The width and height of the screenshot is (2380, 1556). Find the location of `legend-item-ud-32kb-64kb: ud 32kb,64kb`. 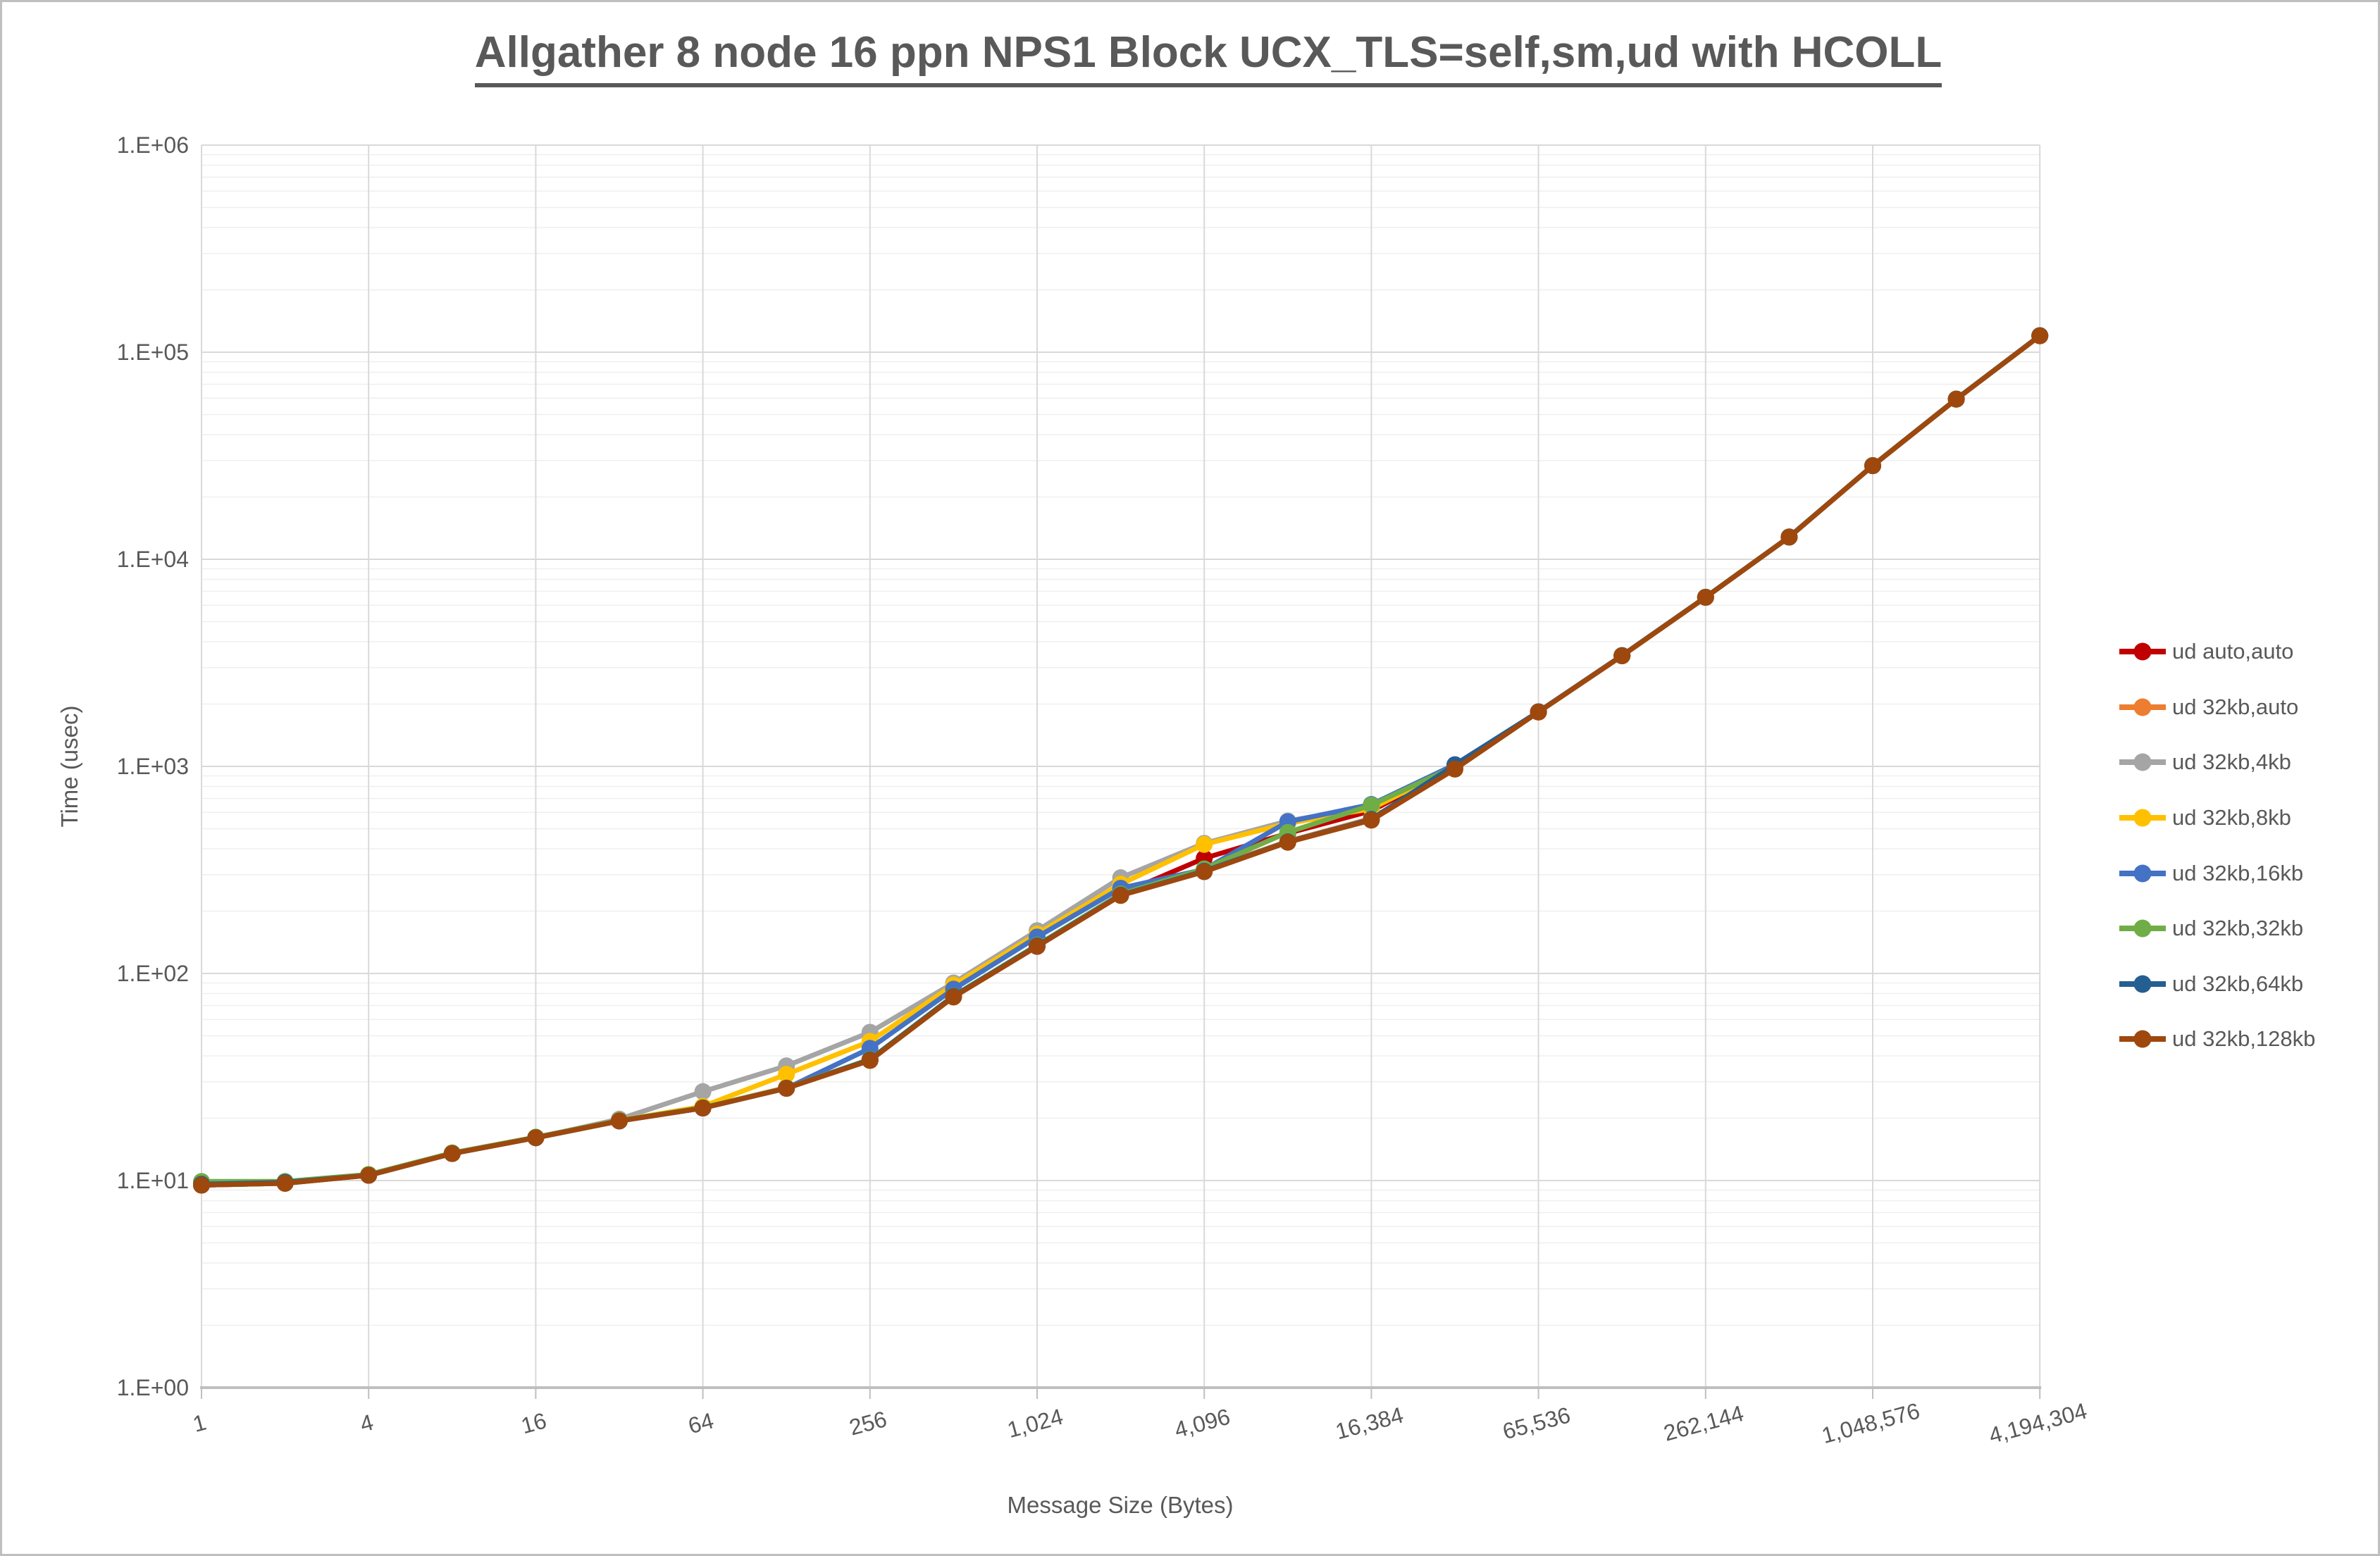

legend-item-ud-32kb-64kb: ud 32kb,64kb is located at coordinates (2217, 984).